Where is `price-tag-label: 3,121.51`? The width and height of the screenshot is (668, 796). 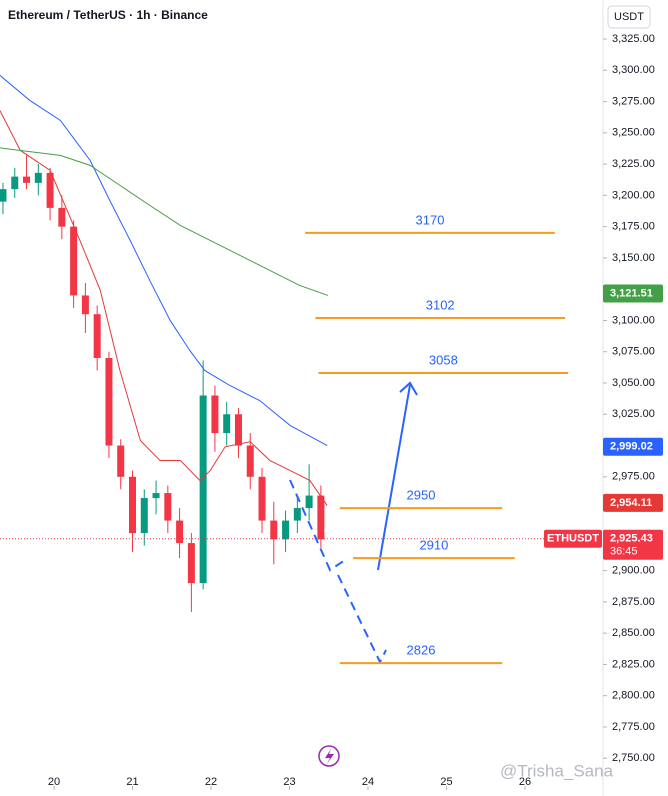 price-tag-label: 3,121.51 is located at coordinates (631, 293).